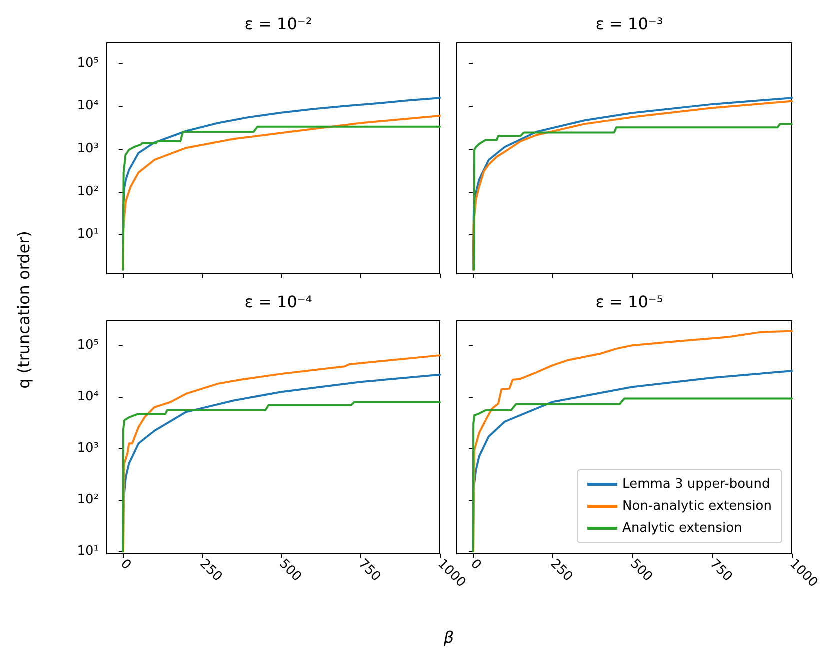 The image size is (831, 659). What do you see at coordinates (696, 484) in the screenshot?
I see `legend-label: Lemma 3 upper-bound` at bounding box center [696, 484].